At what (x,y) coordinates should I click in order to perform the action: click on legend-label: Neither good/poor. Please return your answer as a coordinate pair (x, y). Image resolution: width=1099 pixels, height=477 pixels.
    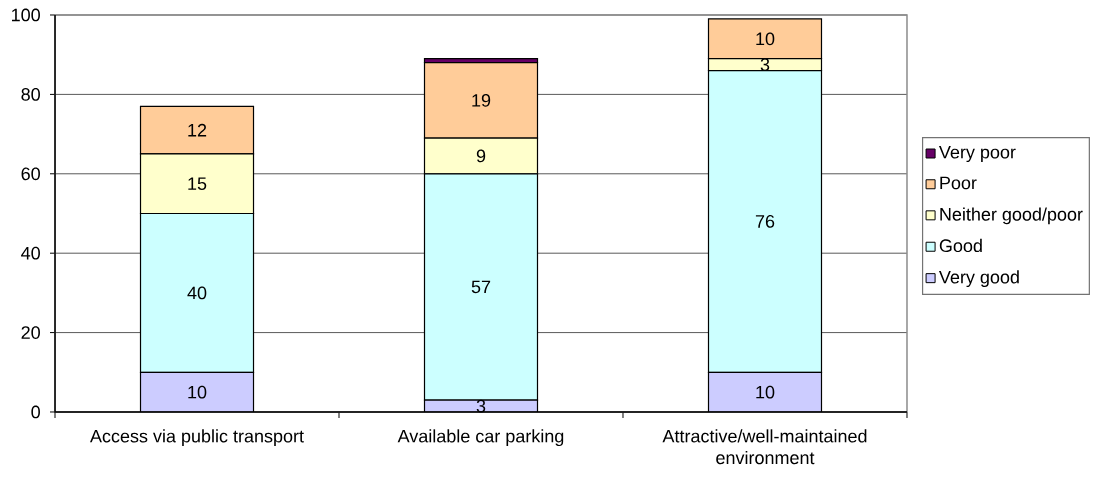
    Looking at the image, I should click on (1011, 216).